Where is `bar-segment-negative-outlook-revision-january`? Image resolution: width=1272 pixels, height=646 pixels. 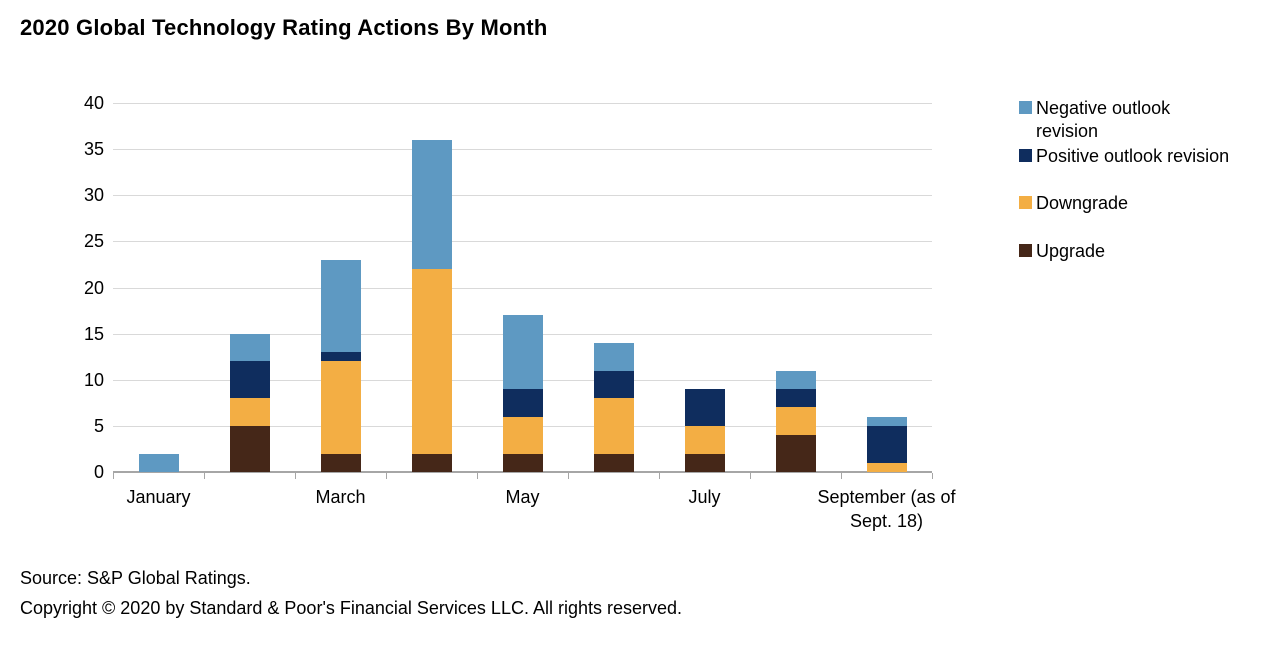
bar-segment-negative-outlook-revision-january is located at coordinates (158, 462).